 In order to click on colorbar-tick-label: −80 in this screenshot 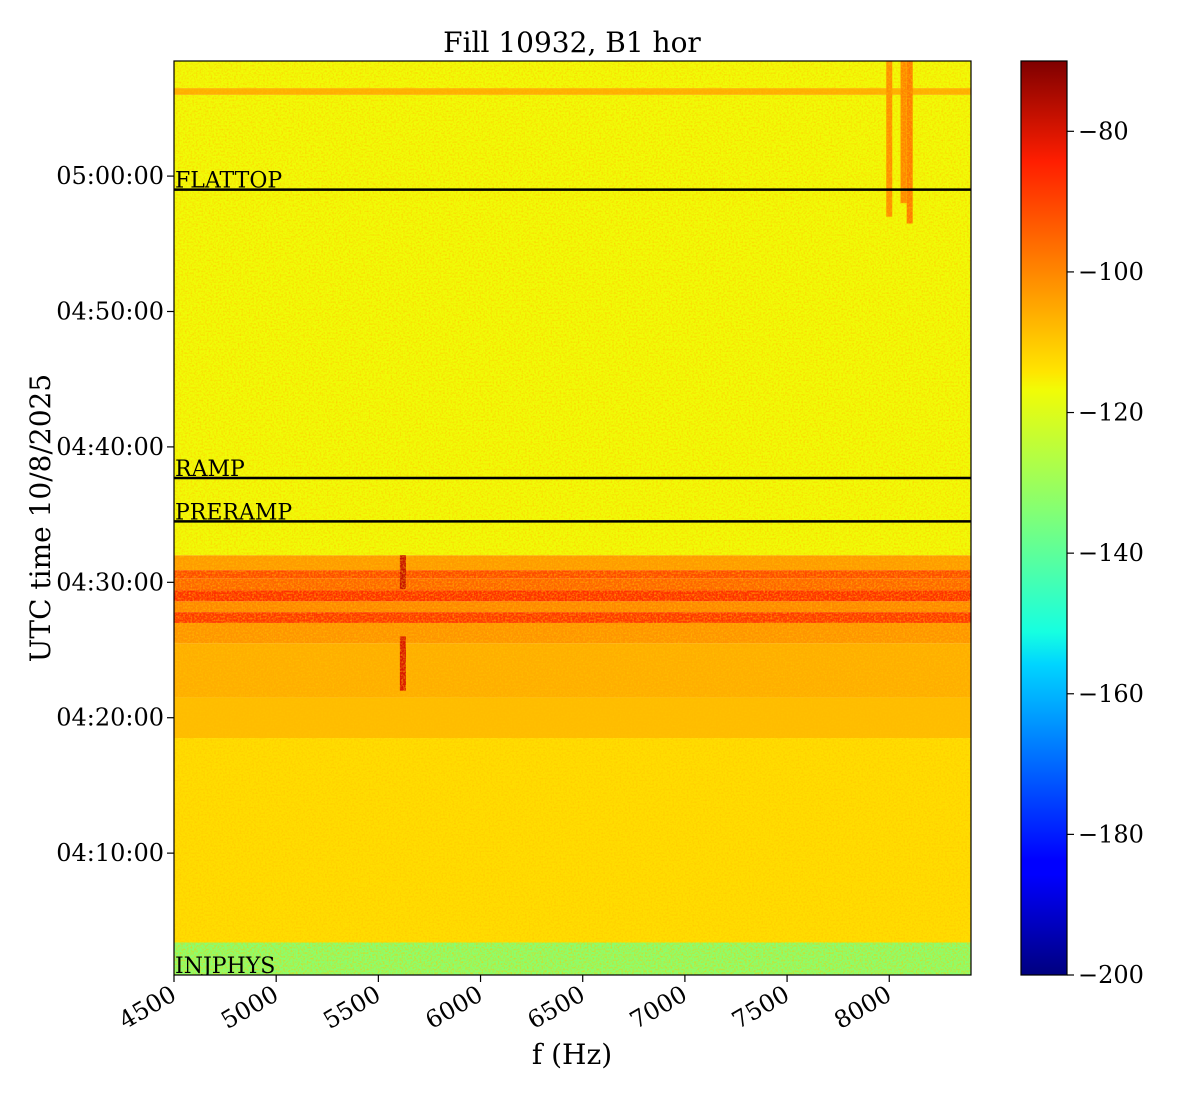, I will do `click(1103, 131)`.